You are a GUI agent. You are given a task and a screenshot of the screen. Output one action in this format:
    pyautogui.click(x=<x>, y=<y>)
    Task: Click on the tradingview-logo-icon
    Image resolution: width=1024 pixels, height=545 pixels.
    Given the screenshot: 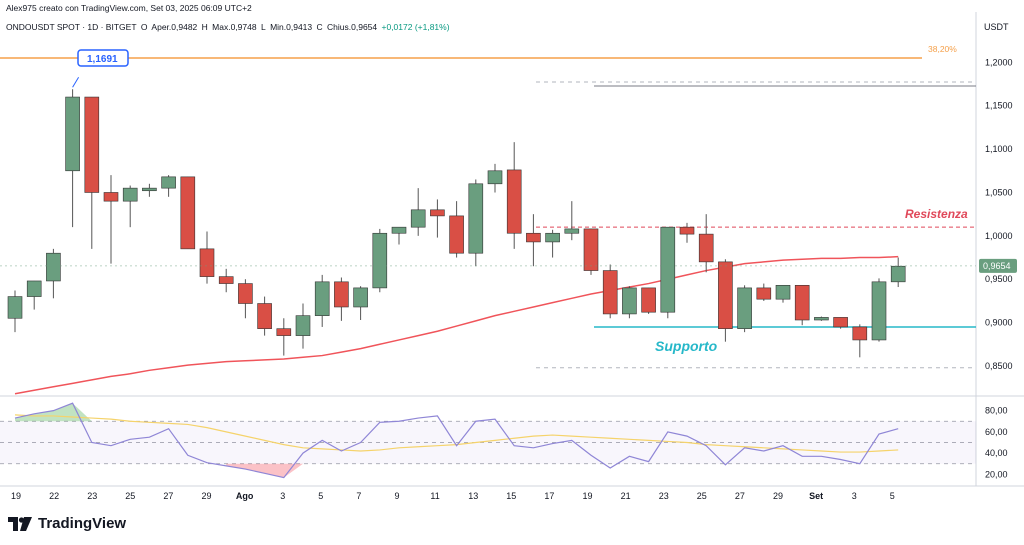 What is the action you would take?
    pyautogui.click(x=20, y=523)
    